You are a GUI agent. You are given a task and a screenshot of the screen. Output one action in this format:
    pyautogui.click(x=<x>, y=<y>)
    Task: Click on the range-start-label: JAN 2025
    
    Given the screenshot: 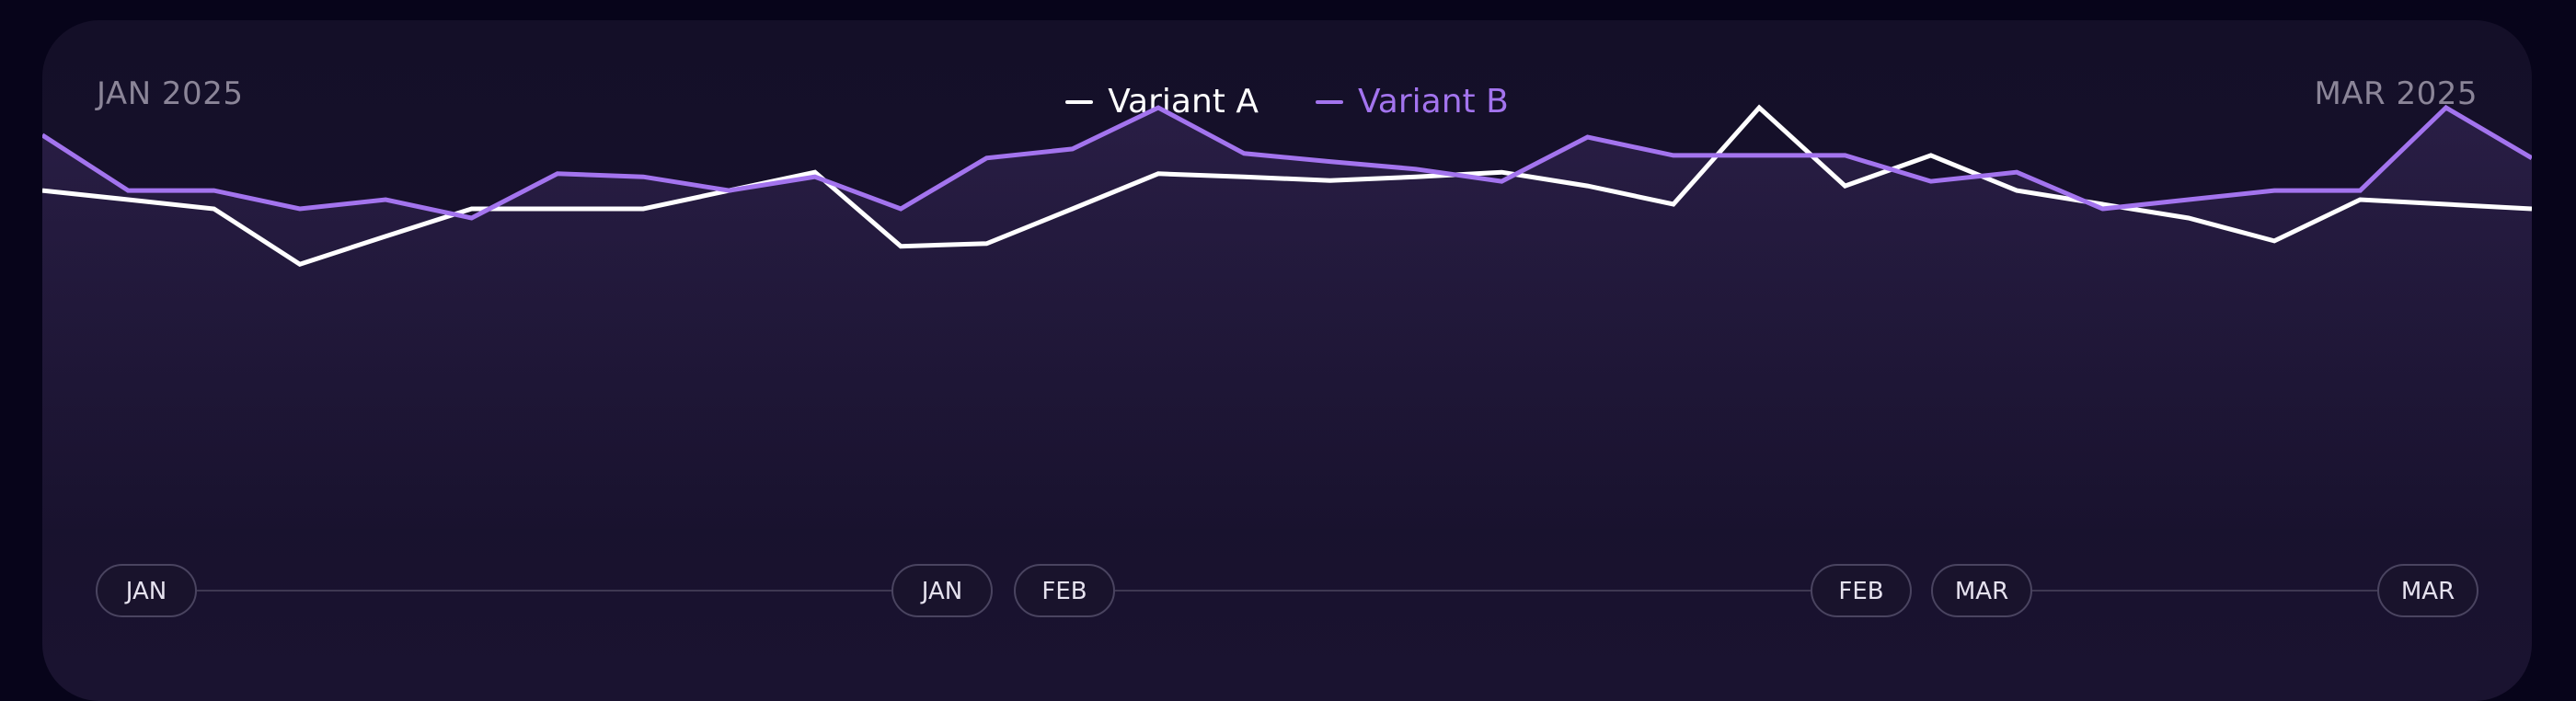 What is the action you would take?
    pyautogui.click(x=170, y=94)
    